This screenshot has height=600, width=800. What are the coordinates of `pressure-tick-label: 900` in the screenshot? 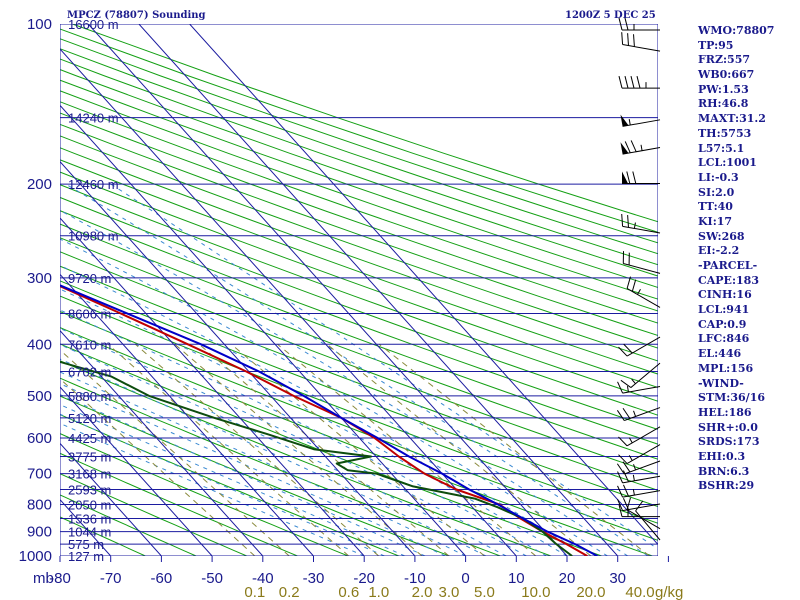 It's located at (39, 532).